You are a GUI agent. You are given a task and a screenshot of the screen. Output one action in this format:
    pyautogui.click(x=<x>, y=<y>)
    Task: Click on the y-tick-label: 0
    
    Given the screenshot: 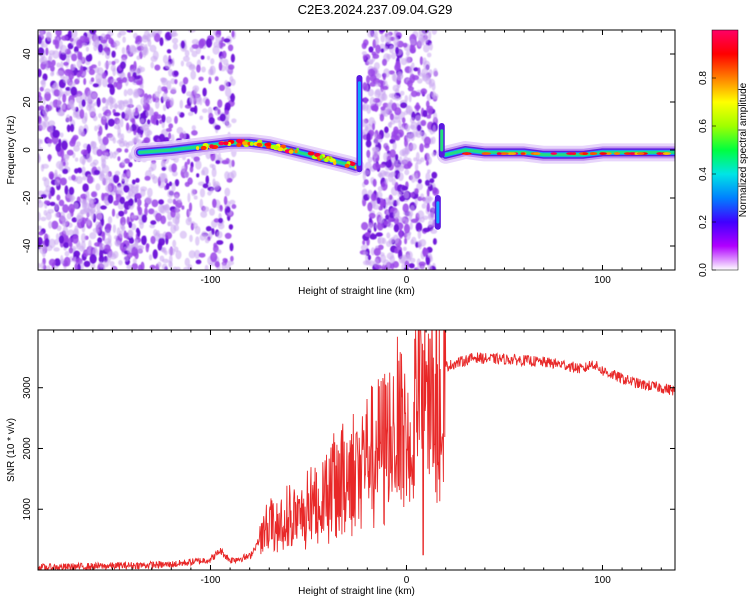 What is the action you would take?
    pyautogui.click(x=27, y=150)
    